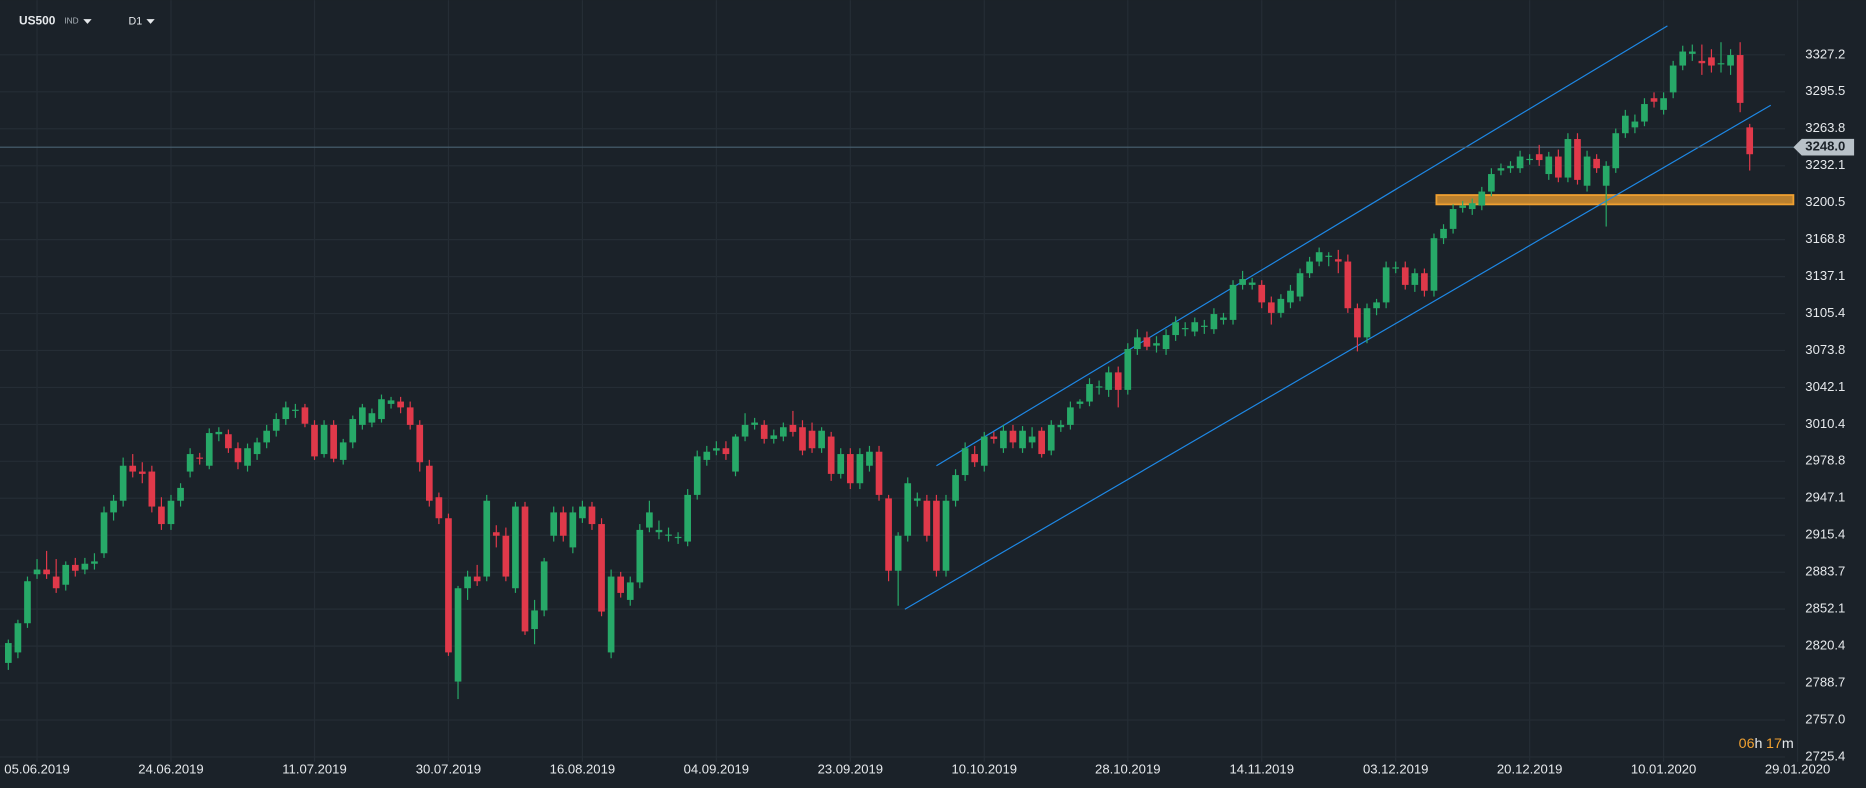 The width and height of the screenshot is (1866, 788). What do you see at coordinates (71, 21) in the screenshot?
I see `market: IND` at bounding box center [71, 21].